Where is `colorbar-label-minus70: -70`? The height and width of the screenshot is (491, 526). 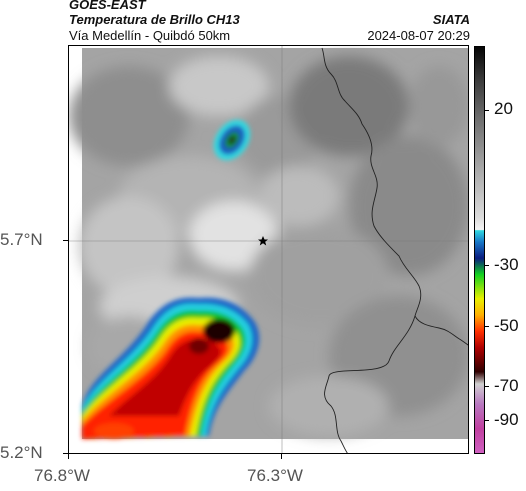
colorbar-label-minus70: -70 is located at coordinates (506, 385).